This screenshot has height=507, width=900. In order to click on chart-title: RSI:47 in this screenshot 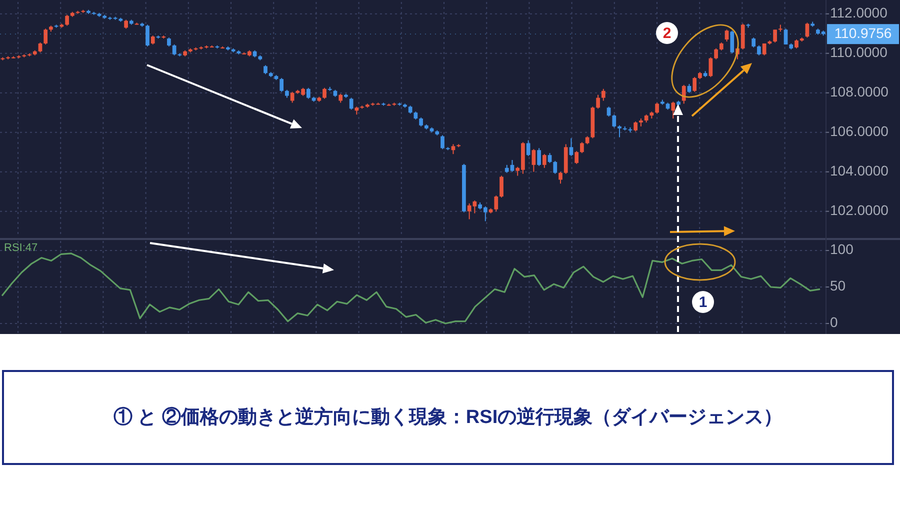, I will do `click(21, 248)`.